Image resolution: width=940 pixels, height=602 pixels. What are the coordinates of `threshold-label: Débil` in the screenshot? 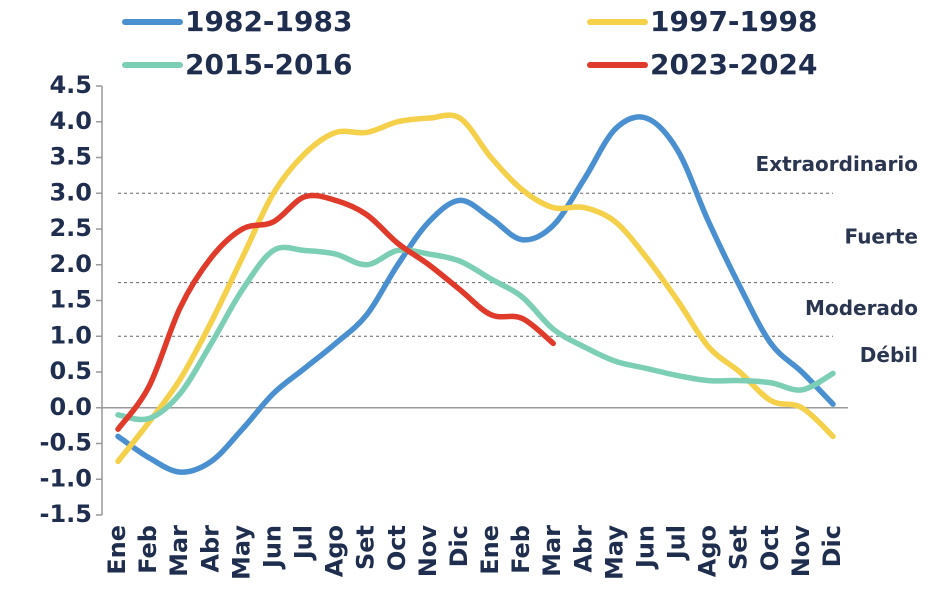 It's located at (889, 355).